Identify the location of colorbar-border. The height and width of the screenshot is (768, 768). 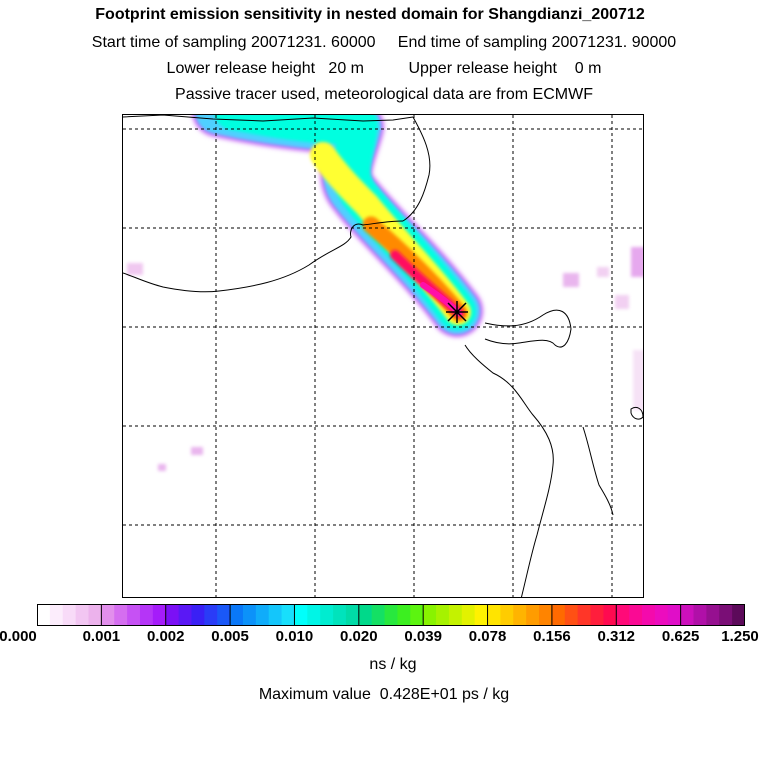
(391, 615).